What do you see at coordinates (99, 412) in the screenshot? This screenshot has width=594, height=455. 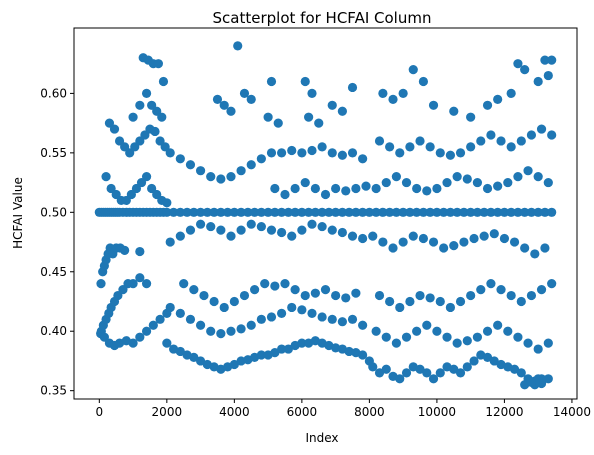 I see `x-tick-label: 0` at bounding box center [99, 412].